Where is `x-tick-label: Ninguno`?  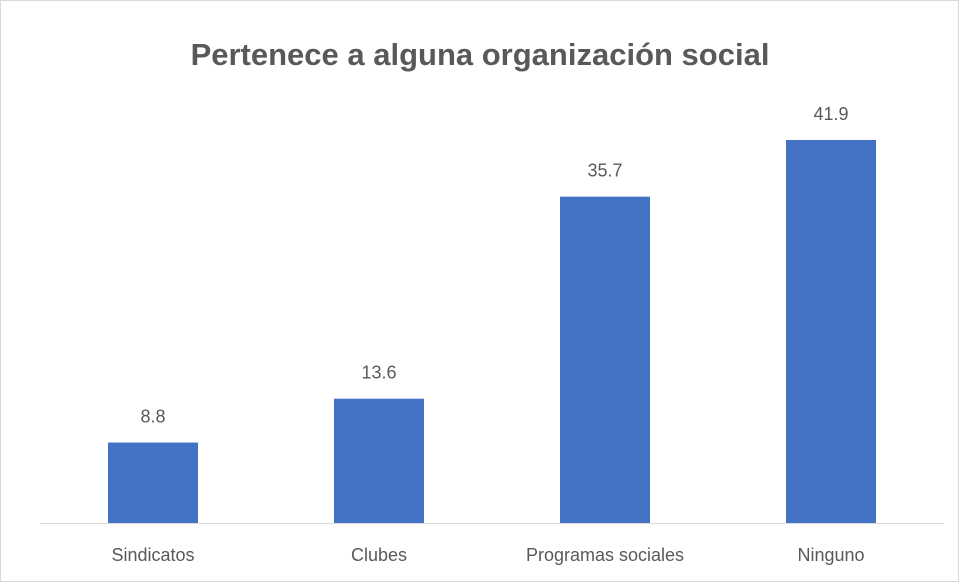
x-tick-label: Ninguno is located at coordinates (830, 555).